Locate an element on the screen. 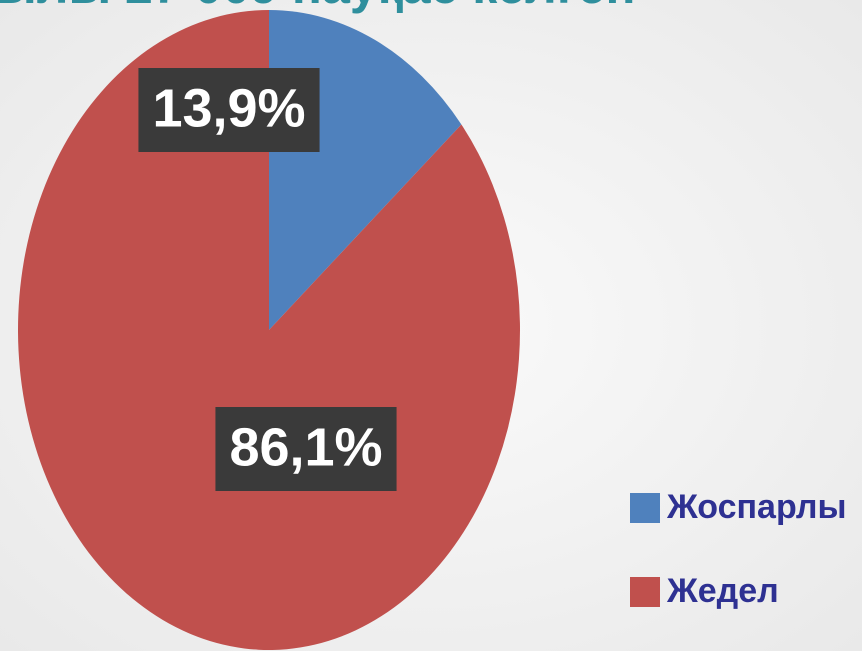  data-label-text: 86,1% is located at coordinates (305, 447).